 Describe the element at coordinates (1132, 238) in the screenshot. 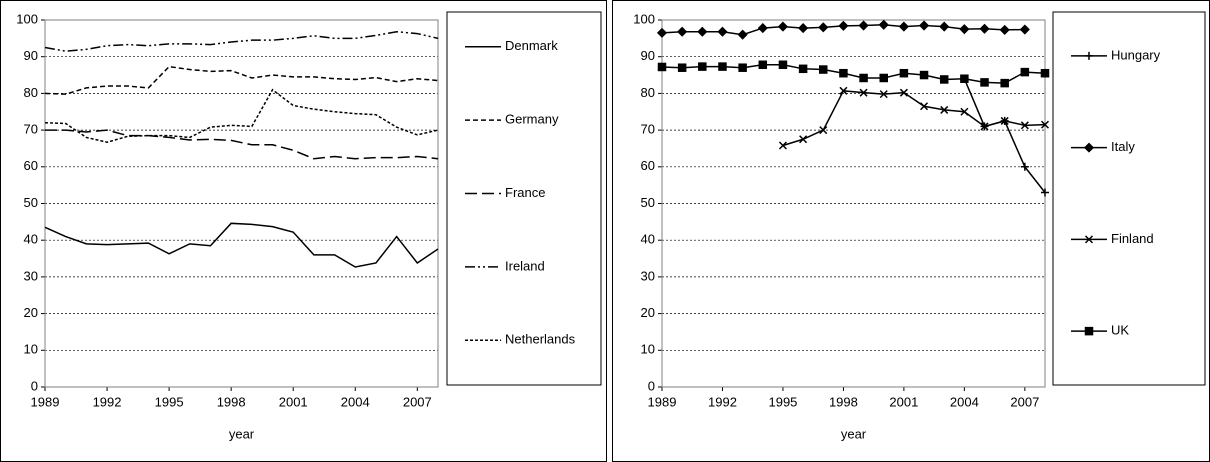

I see `legend-label: Finland` at that location.